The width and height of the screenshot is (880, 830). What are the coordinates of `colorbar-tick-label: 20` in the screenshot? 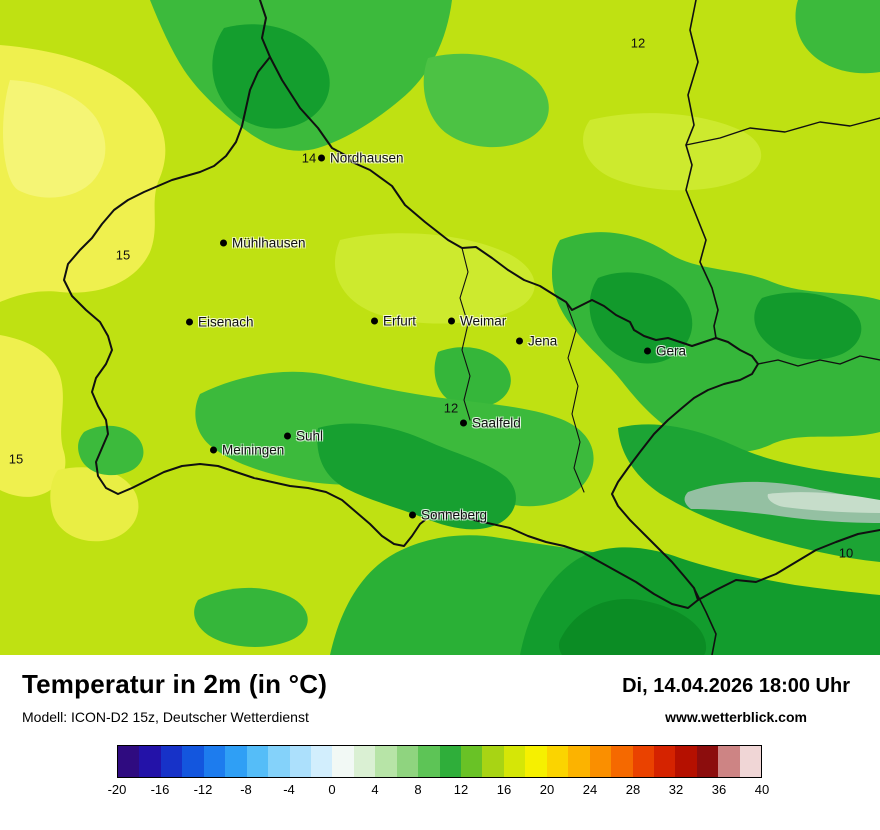 It's located at (547, 789).